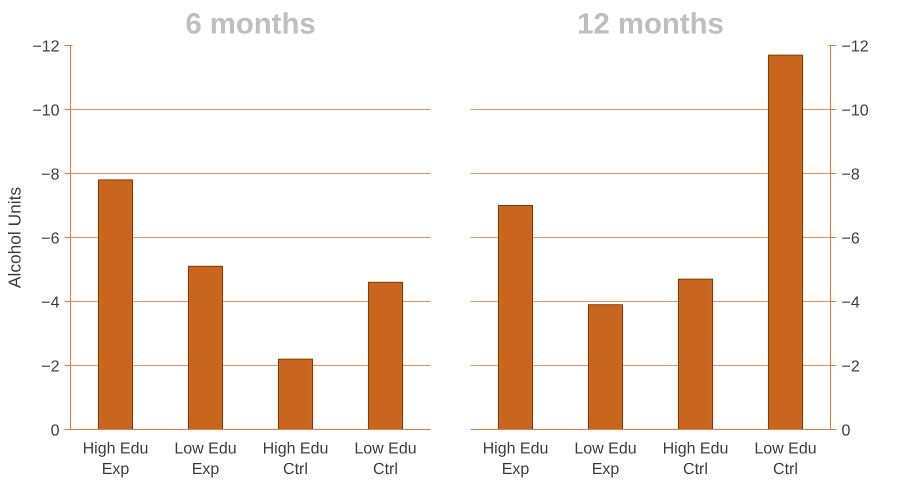 This screenshot has height=485, width=904. Describe the element at coordinates (851, 239) in the screenshot. I see `y2-tick-label: −6` at that location.